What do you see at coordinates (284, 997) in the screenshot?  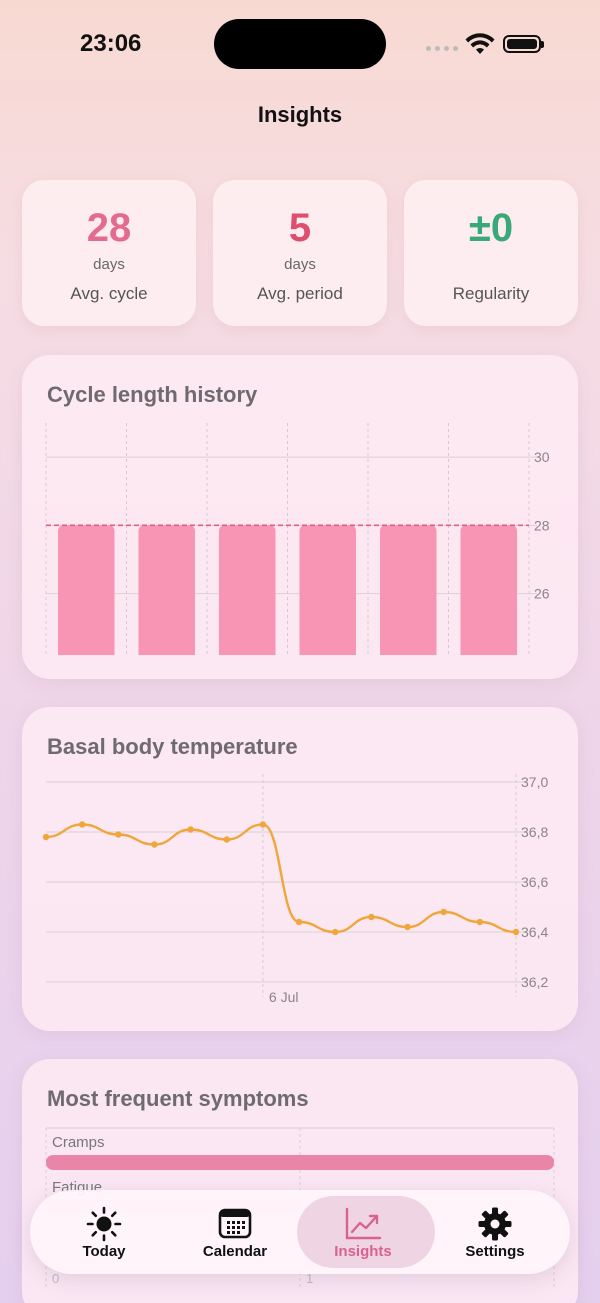 I see `bbt-date-marker-label: 6 Jul` at bounding box center [284, 997].